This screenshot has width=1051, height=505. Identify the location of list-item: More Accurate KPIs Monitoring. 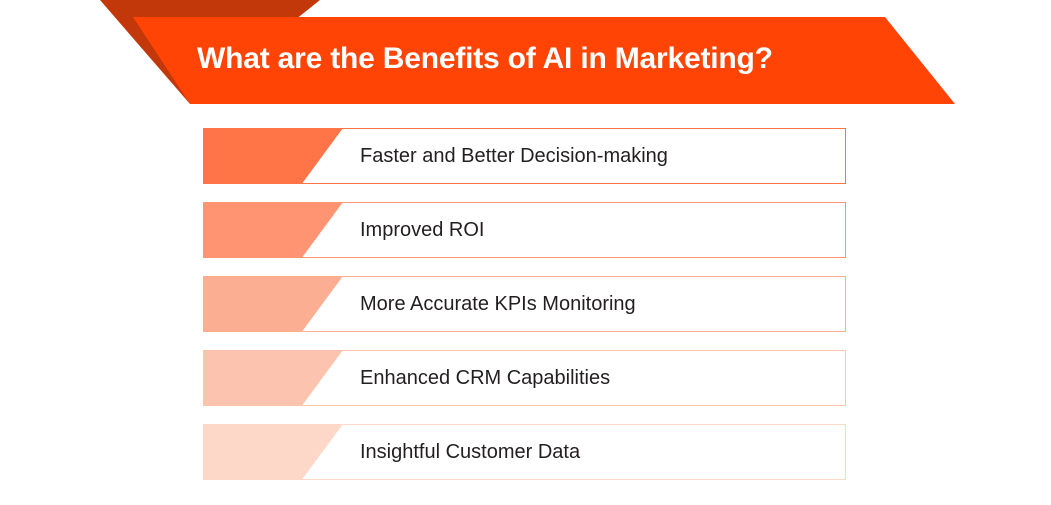
(524, 304).